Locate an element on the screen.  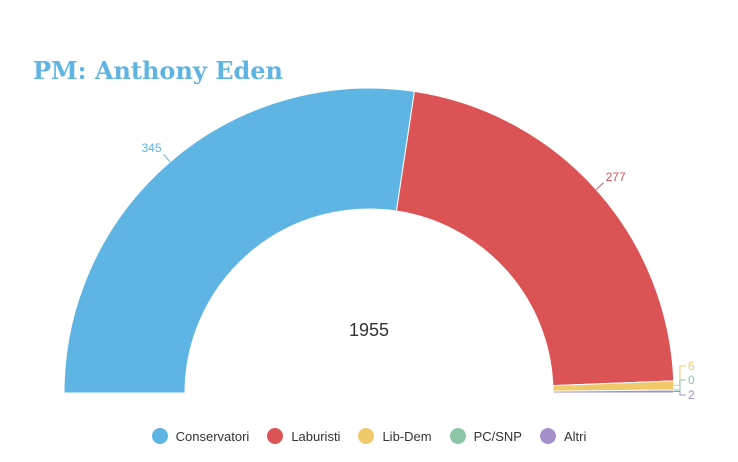
data-label-pc-snp: 0 is located at coordinates (684, 382).